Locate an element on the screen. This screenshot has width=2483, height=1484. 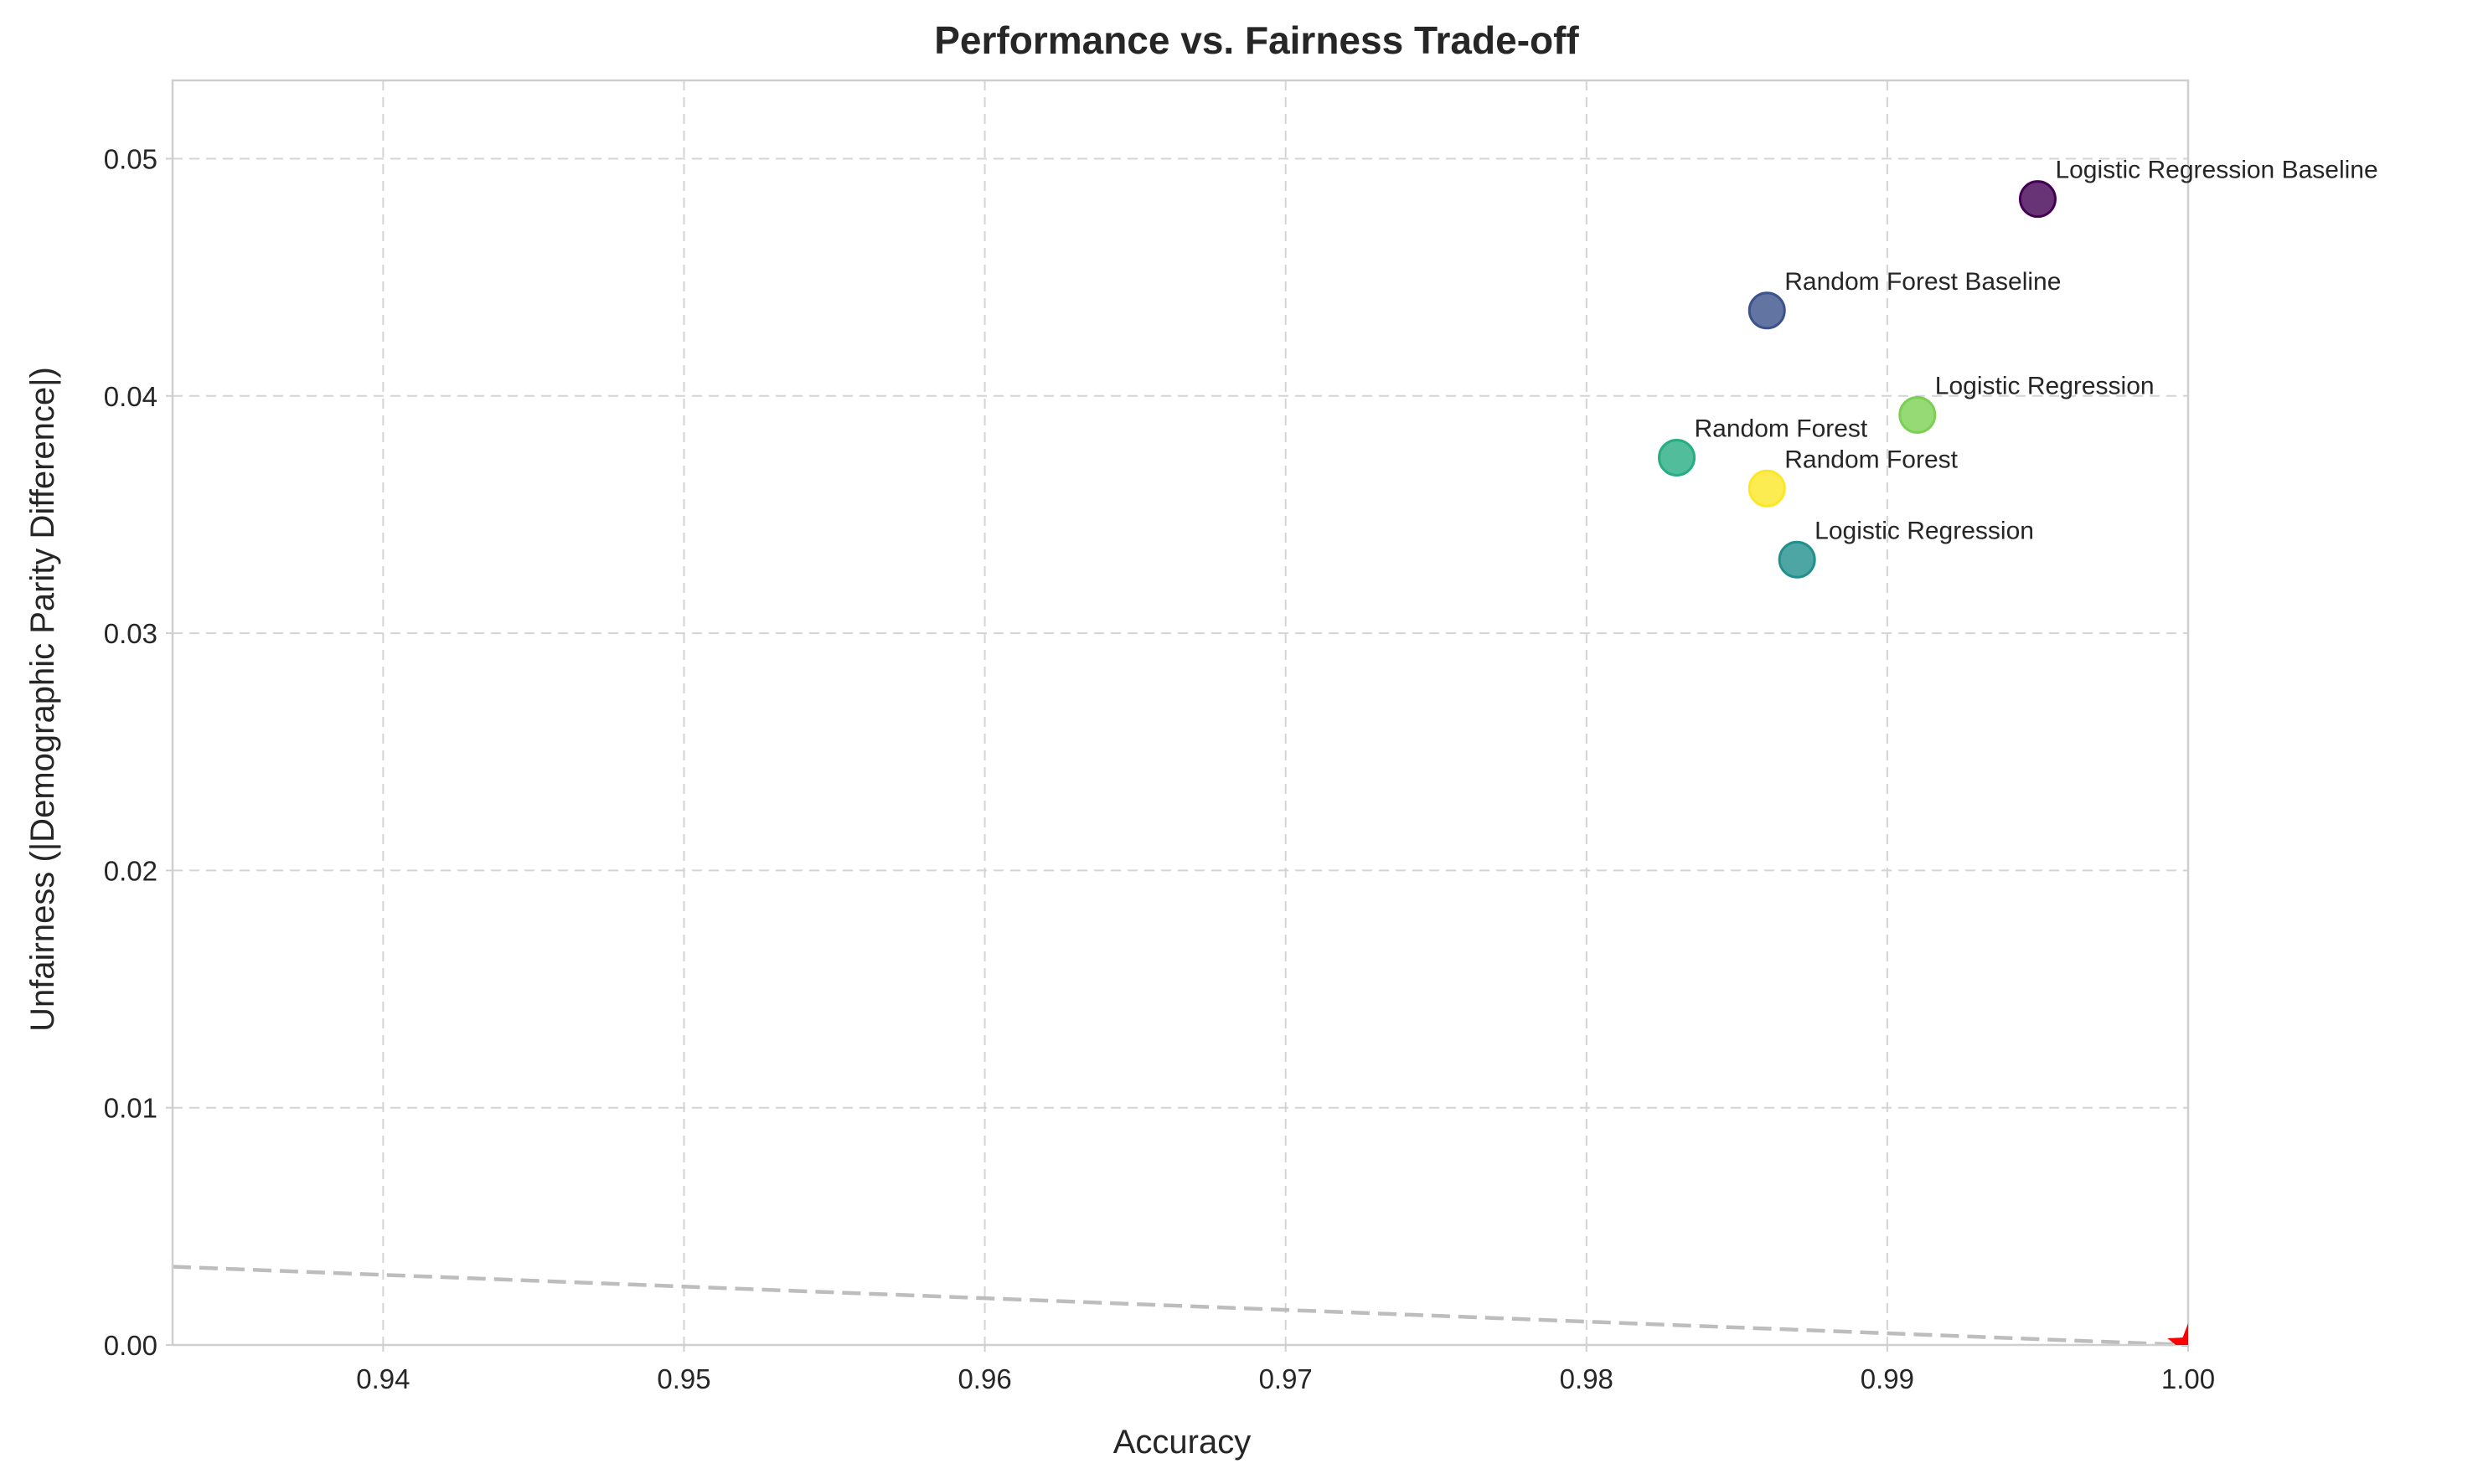
x-tick-label: 0.96 is located at coordinates (984, 1378).